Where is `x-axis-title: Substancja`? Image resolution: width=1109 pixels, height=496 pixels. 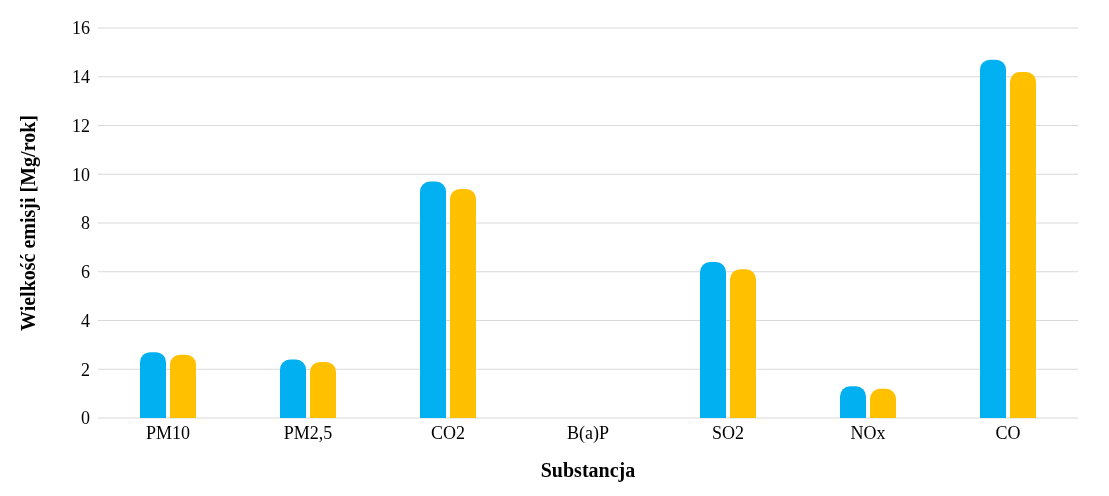 x-axis-title: Substancja is located at coordinates (588, 471).